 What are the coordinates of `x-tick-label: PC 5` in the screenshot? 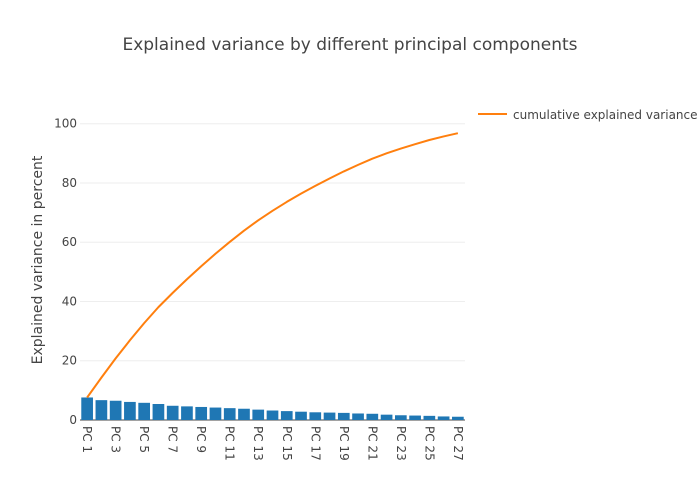 It's located at (144, 439).